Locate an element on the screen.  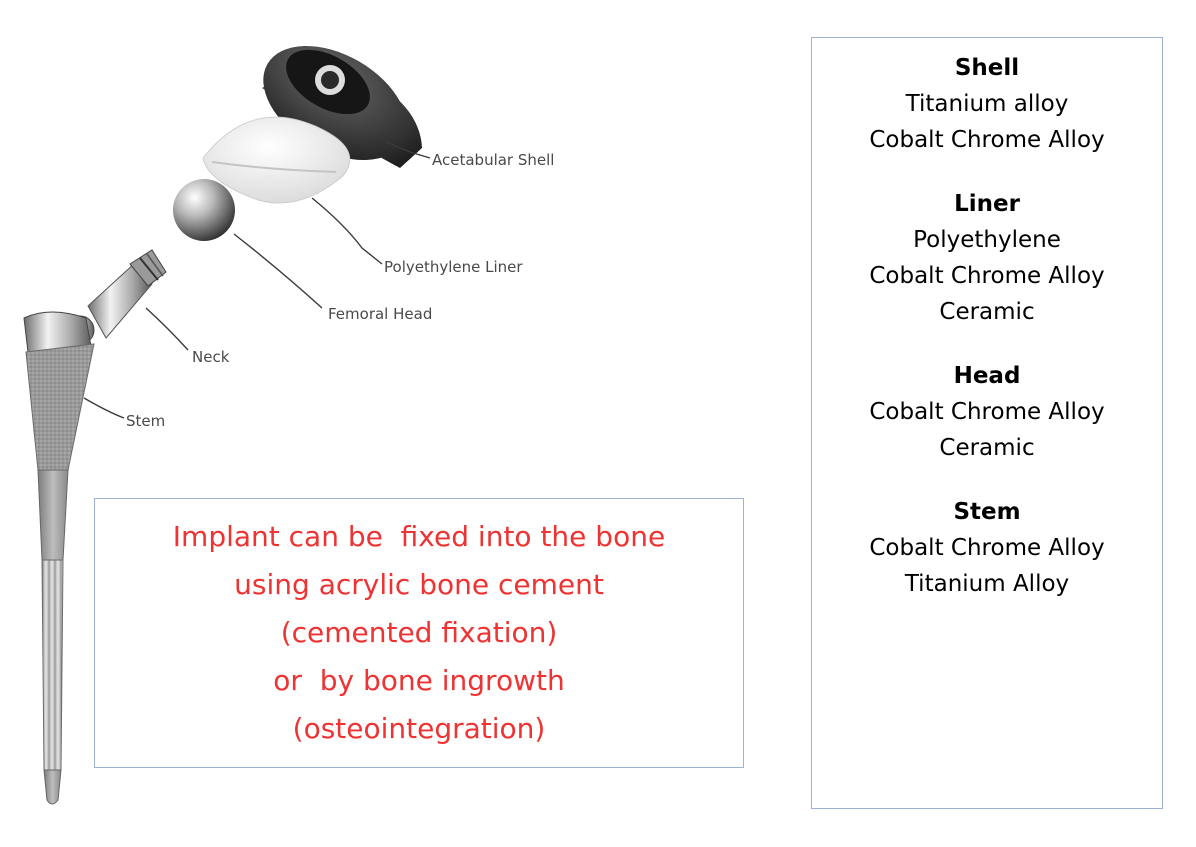
material-group-title: Head is located at coordinates (987, 376).